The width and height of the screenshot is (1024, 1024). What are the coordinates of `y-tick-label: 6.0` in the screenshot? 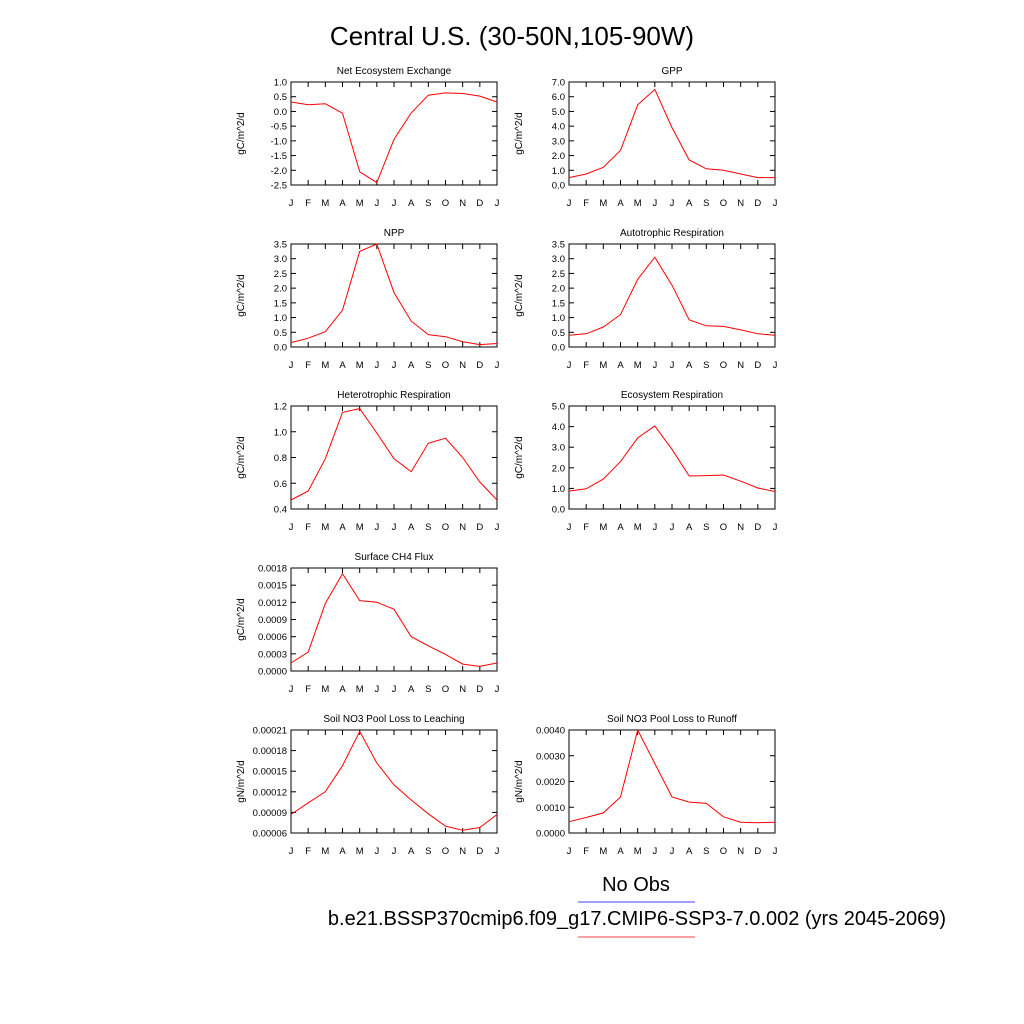 It's located at (558, 97).